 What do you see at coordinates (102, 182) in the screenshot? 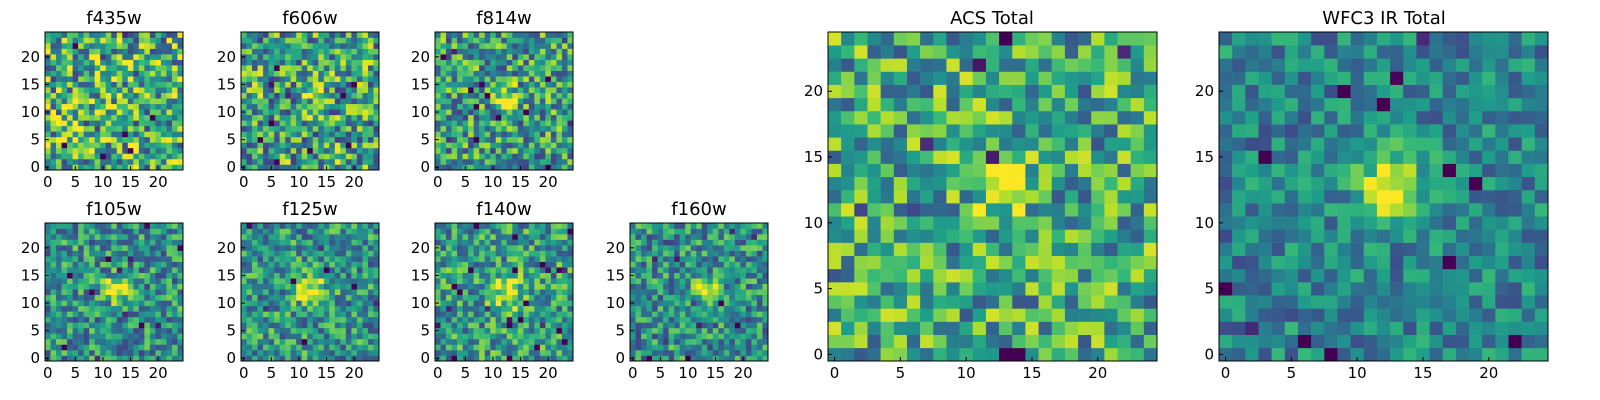
I see `x-tick-label: 10` at bounding box center [102, 182].